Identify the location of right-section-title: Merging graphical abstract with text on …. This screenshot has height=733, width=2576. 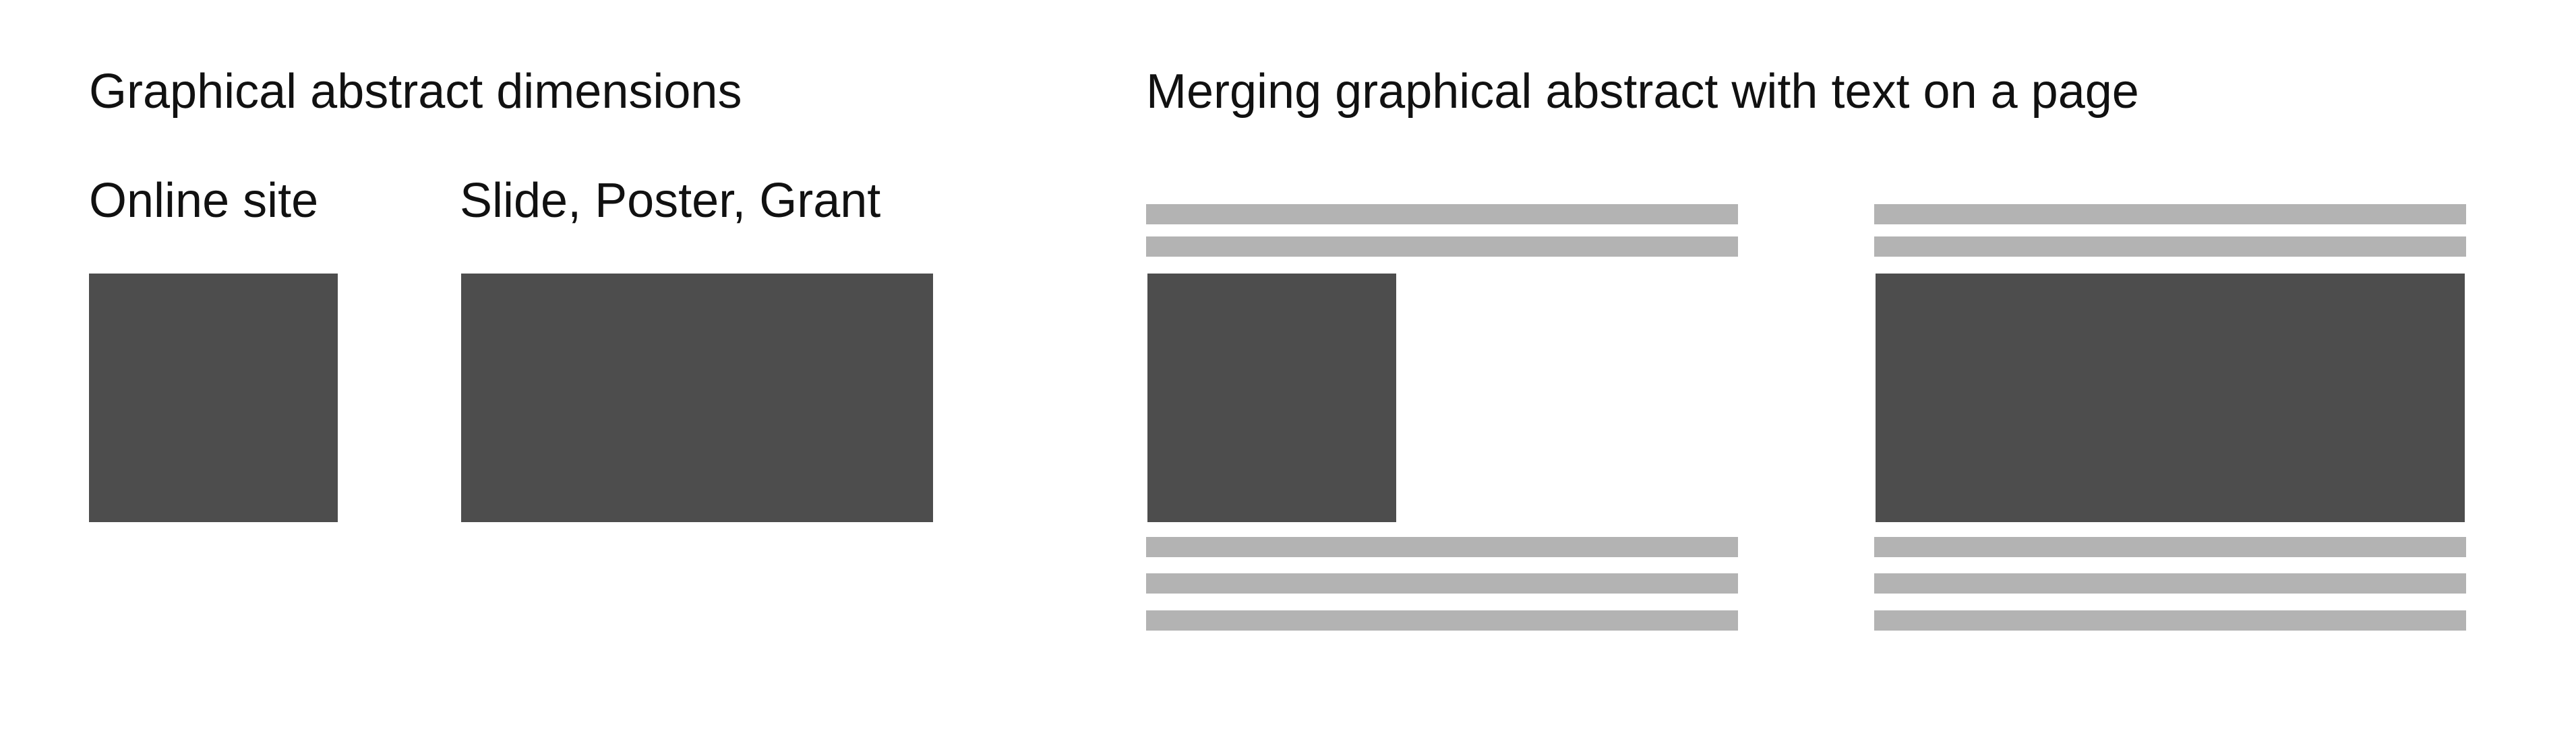
(1642, 92).